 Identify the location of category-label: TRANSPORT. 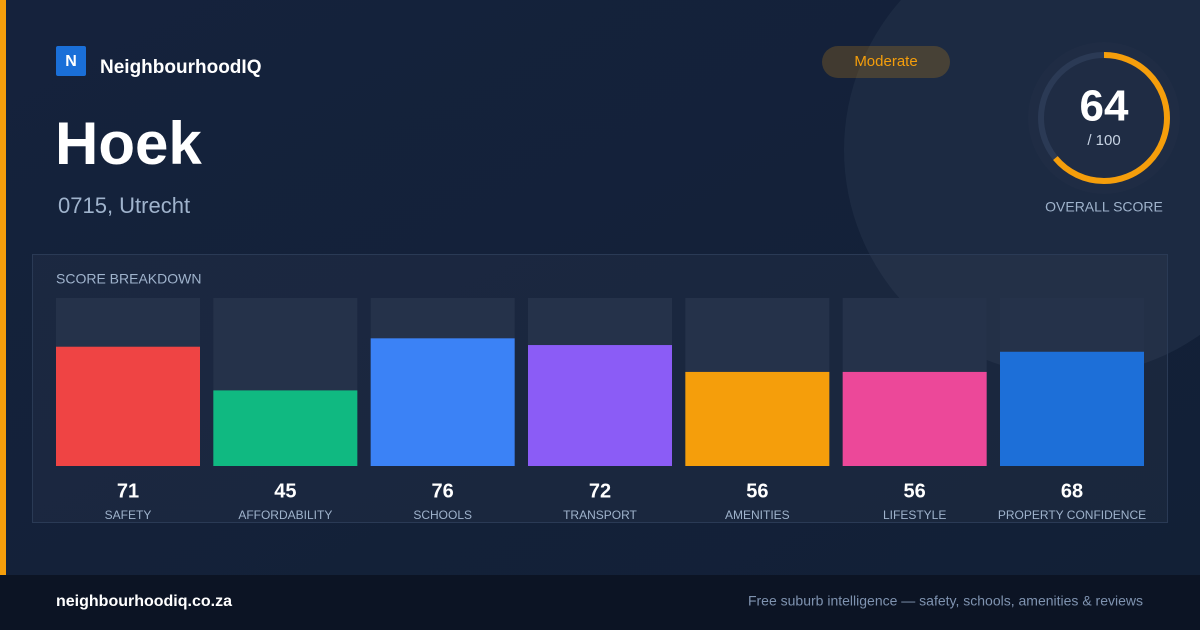
(600, 515).